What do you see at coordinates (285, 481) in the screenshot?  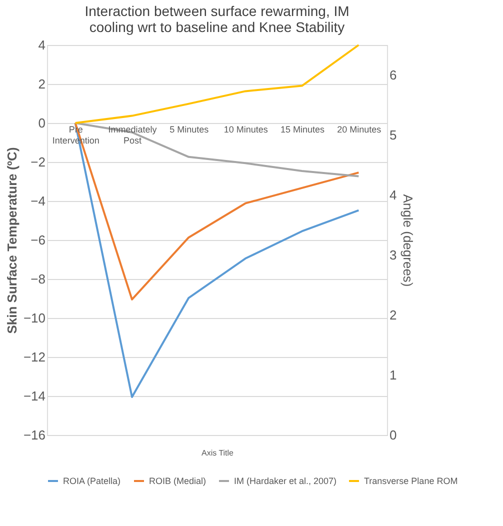 I see `legend-label: IM (Hardaker et al., 2007)` at bounding box center [285, 481].